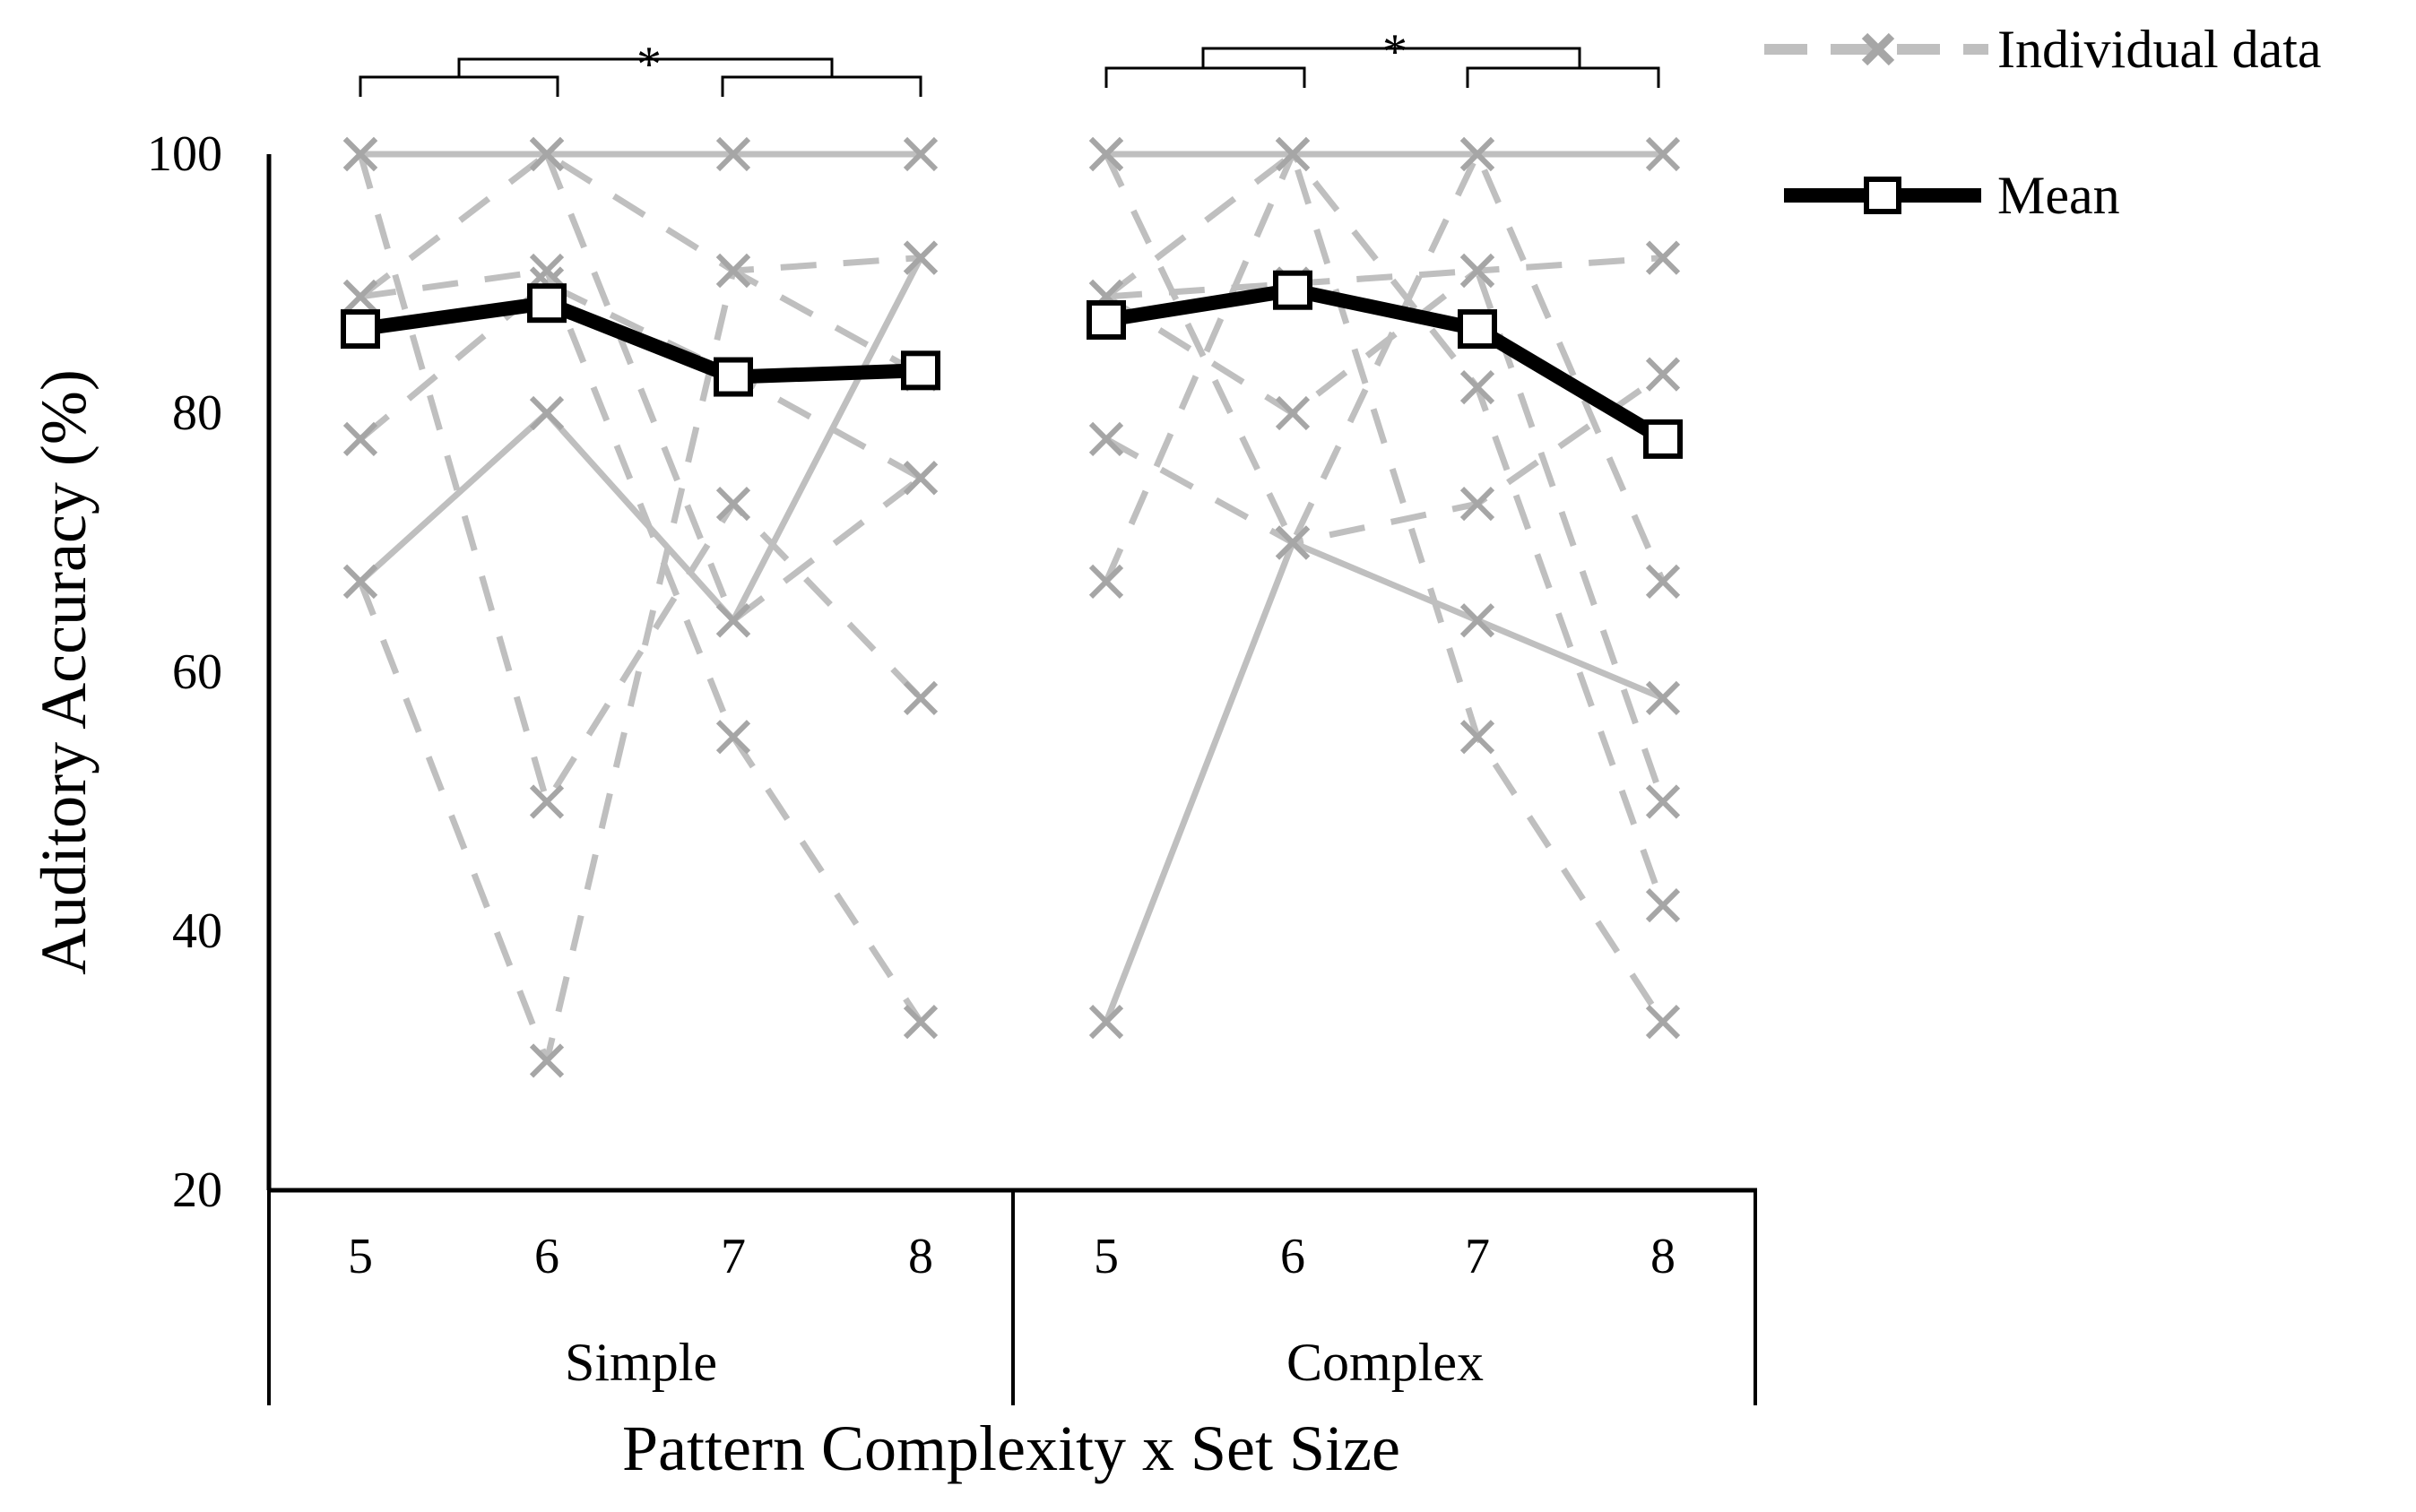 The width and height of the screenshot is (2416, 1512). What do you see at coordinates (64, 672) in the screenshot?
I see `y-axis-title: Auditory Accuracy (%)` at bounding box center [64, 672].